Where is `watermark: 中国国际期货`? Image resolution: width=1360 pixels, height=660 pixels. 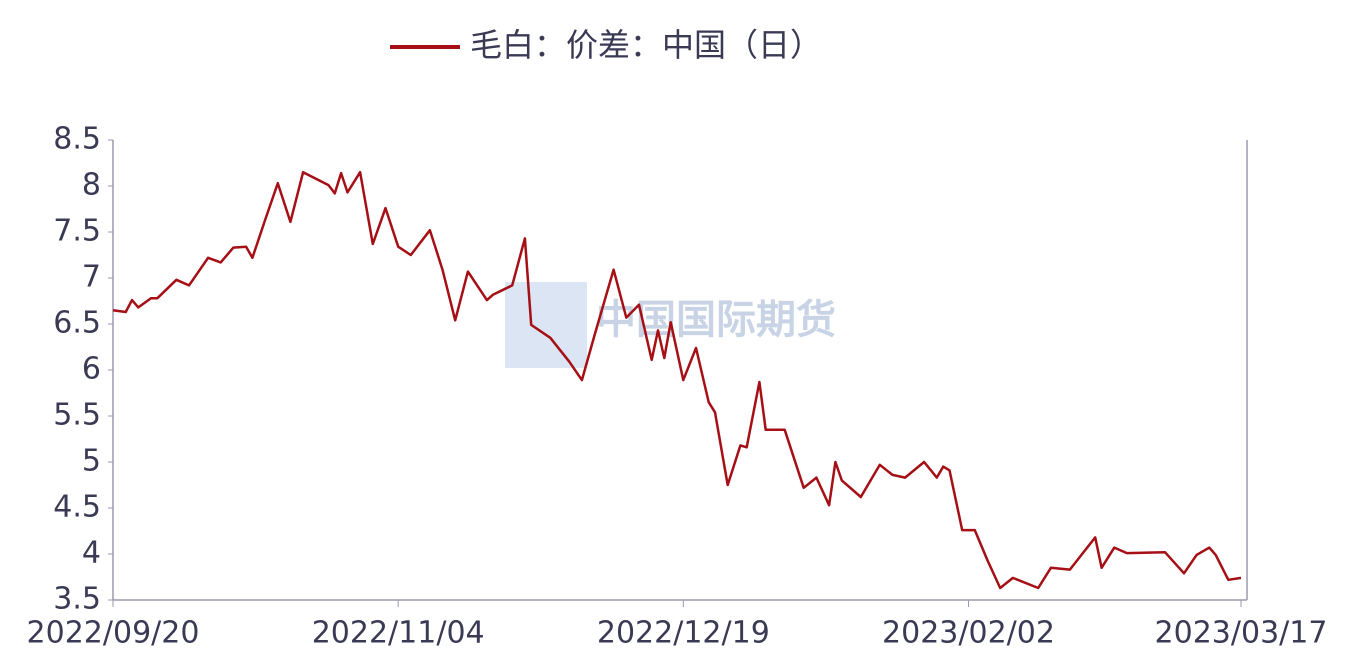
watermark: 中国国际期货 is located at coordinates (716, 320).